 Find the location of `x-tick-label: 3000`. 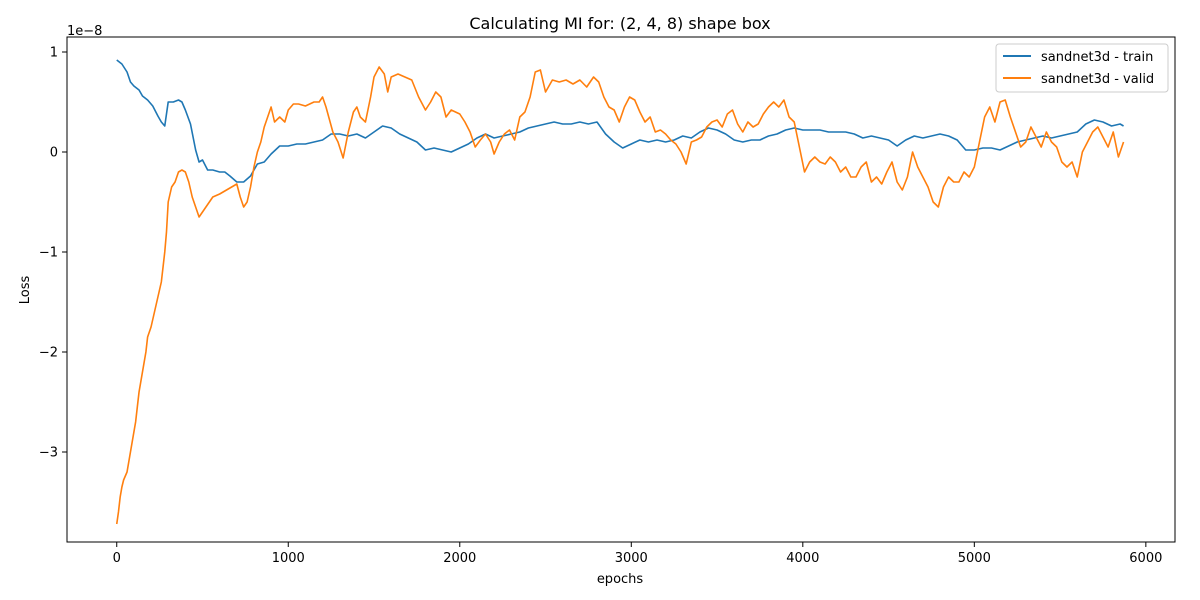

x-tick-label: 3000 is located at coordinates (631, 558).